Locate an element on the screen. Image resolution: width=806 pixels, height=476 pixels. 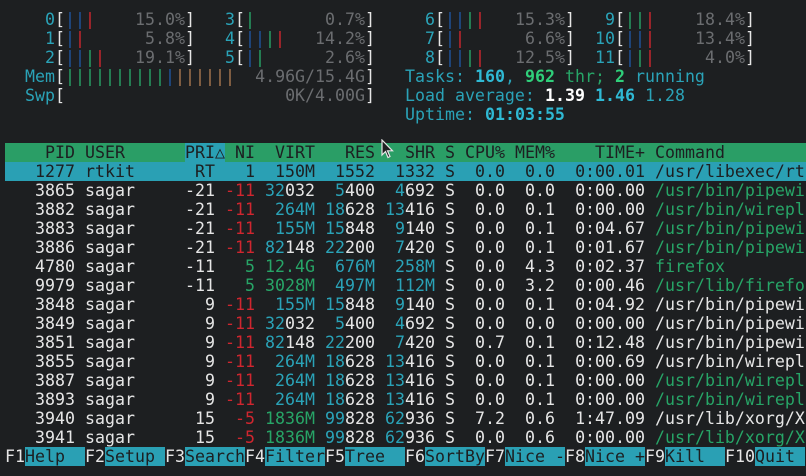
process-pid: 3851 is located at coordinates (55, 342).